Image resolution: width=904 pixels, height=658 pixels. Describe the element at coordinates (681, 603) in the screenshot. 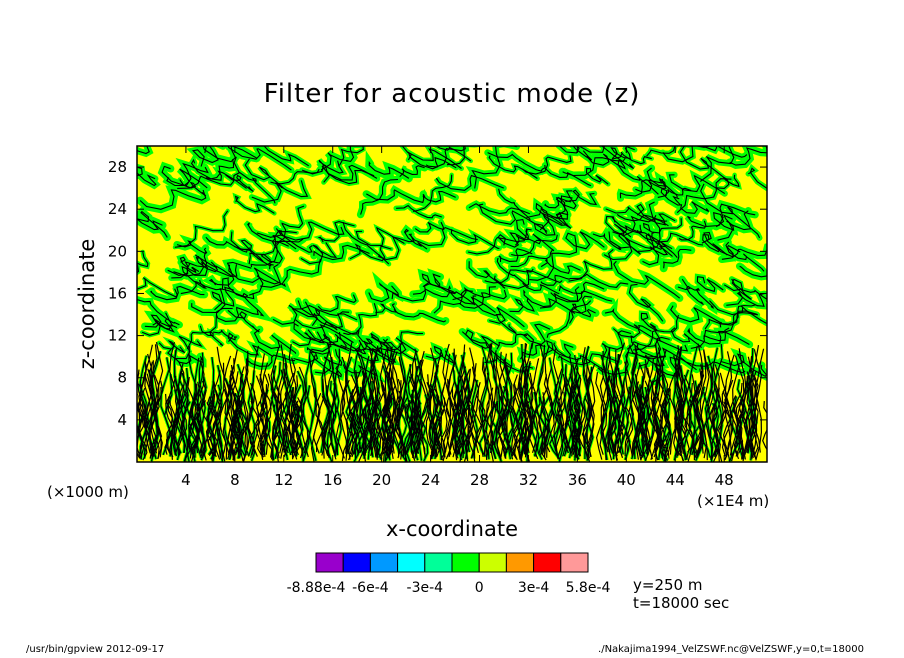

I see `info-time-value: t=18000 sec` at that location.